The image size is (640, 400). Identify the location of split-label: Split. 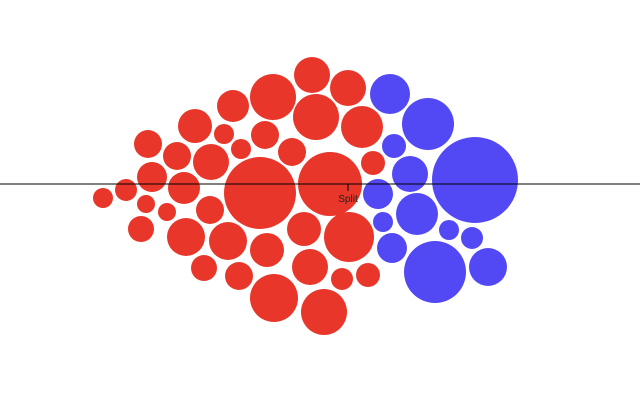
(348, 199).